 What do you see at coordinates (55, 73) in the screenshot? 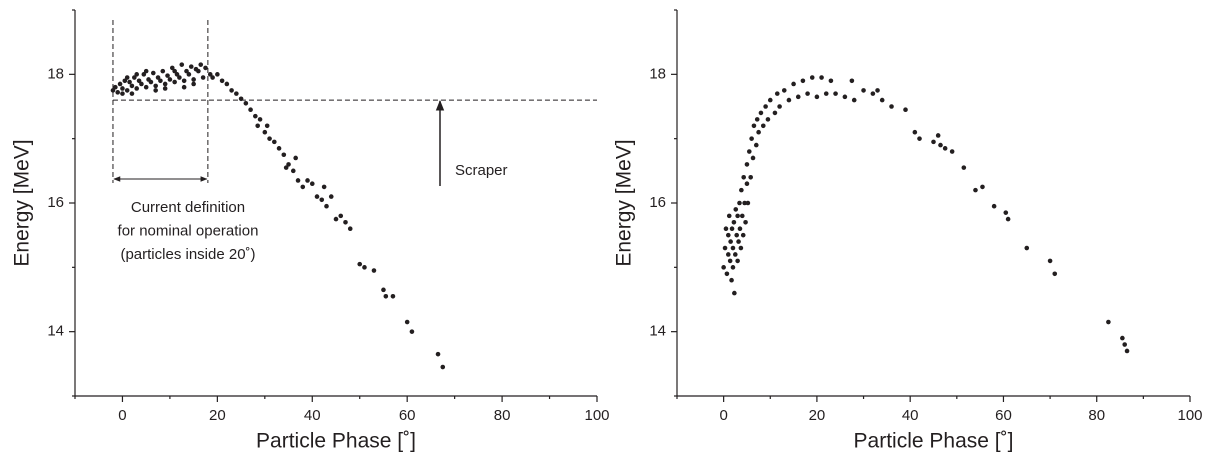
I see `y-tick-label: 18` at bounding box center [55, 73].